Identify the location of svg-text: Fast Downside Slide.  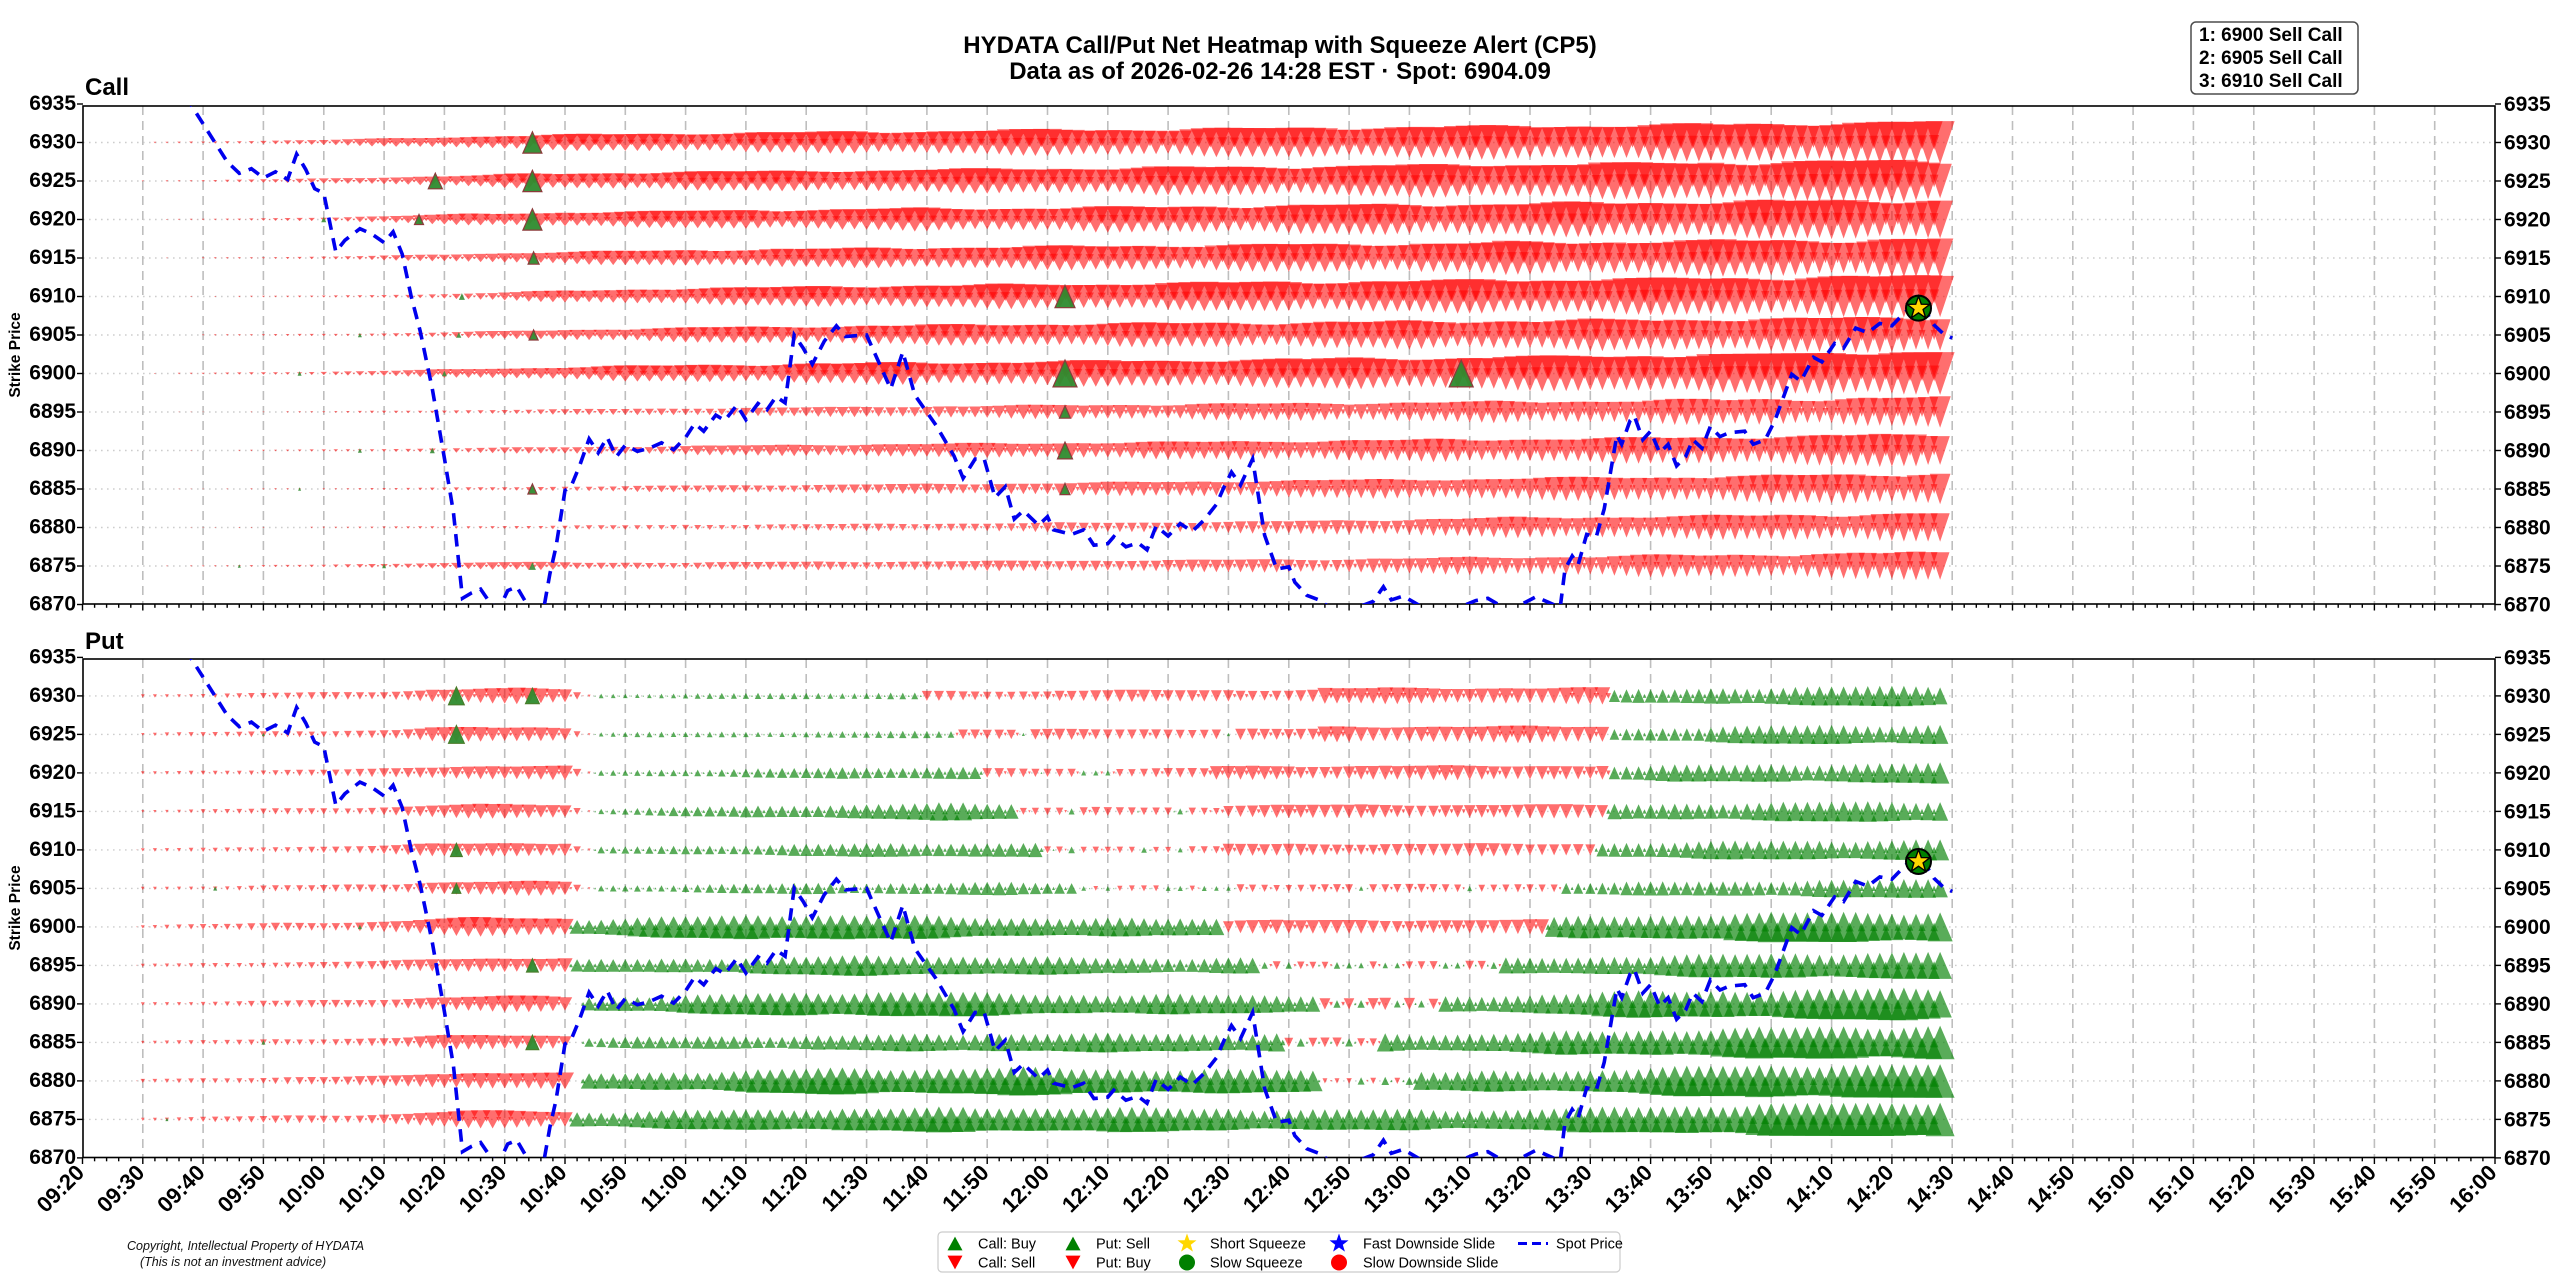
(1429, 1245).